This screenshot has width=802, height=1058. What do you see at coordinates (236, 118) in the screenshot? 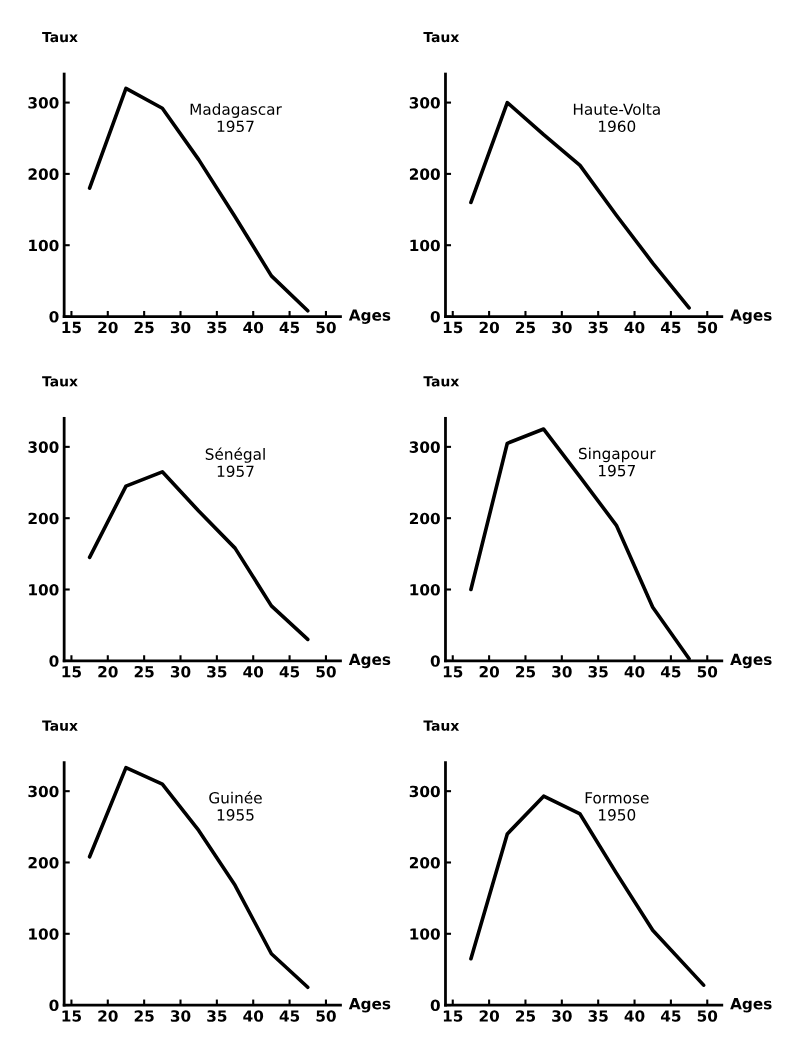
I see `text: Madagascar 1957` at bounding box center [236, 118].